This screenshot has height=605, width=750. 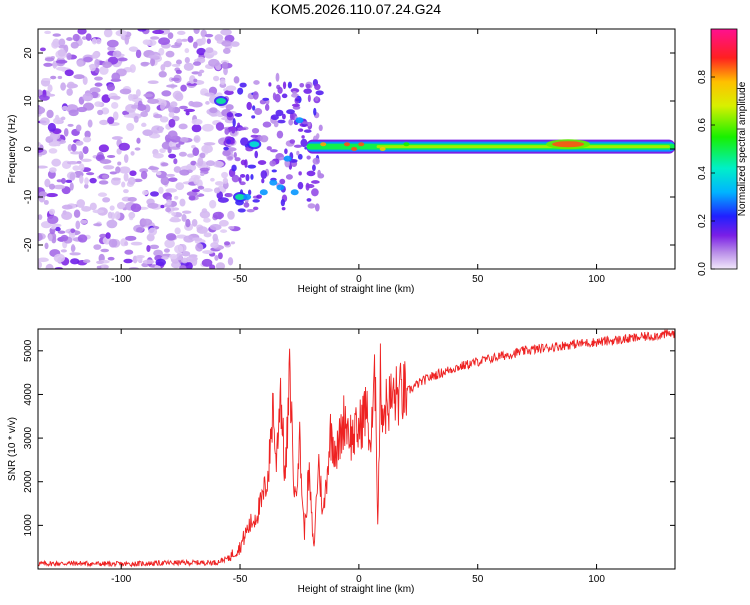 What do you see at coordinates (346, 144) in the screenshot?
I see `carrier-hotspot` at bounding box center [346, 144].